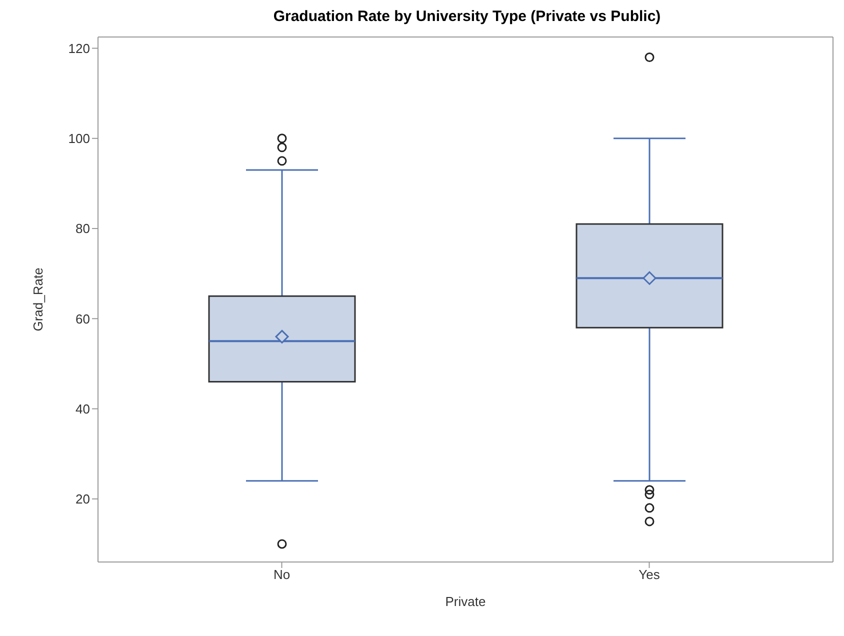 This screenshot has height=636, width=844. I want to click on y-tick-label: 100, so click(79, 138).